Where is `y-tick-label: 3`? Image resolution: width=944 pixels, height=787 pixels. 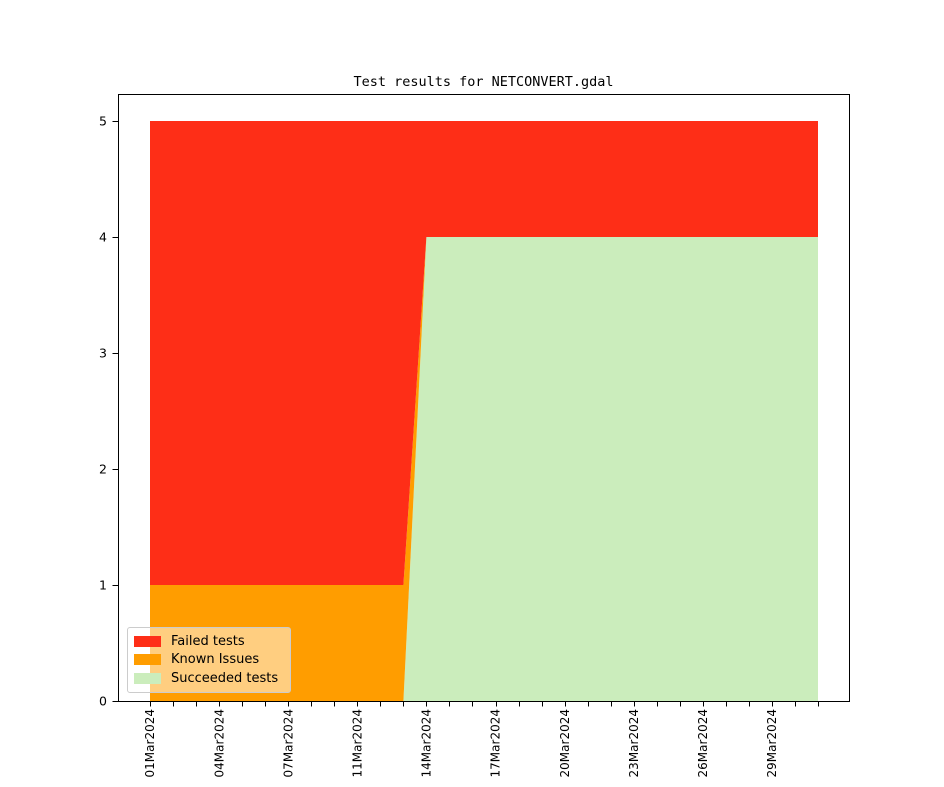 y-tick-label: 3 is located at coordinates (103, 353).